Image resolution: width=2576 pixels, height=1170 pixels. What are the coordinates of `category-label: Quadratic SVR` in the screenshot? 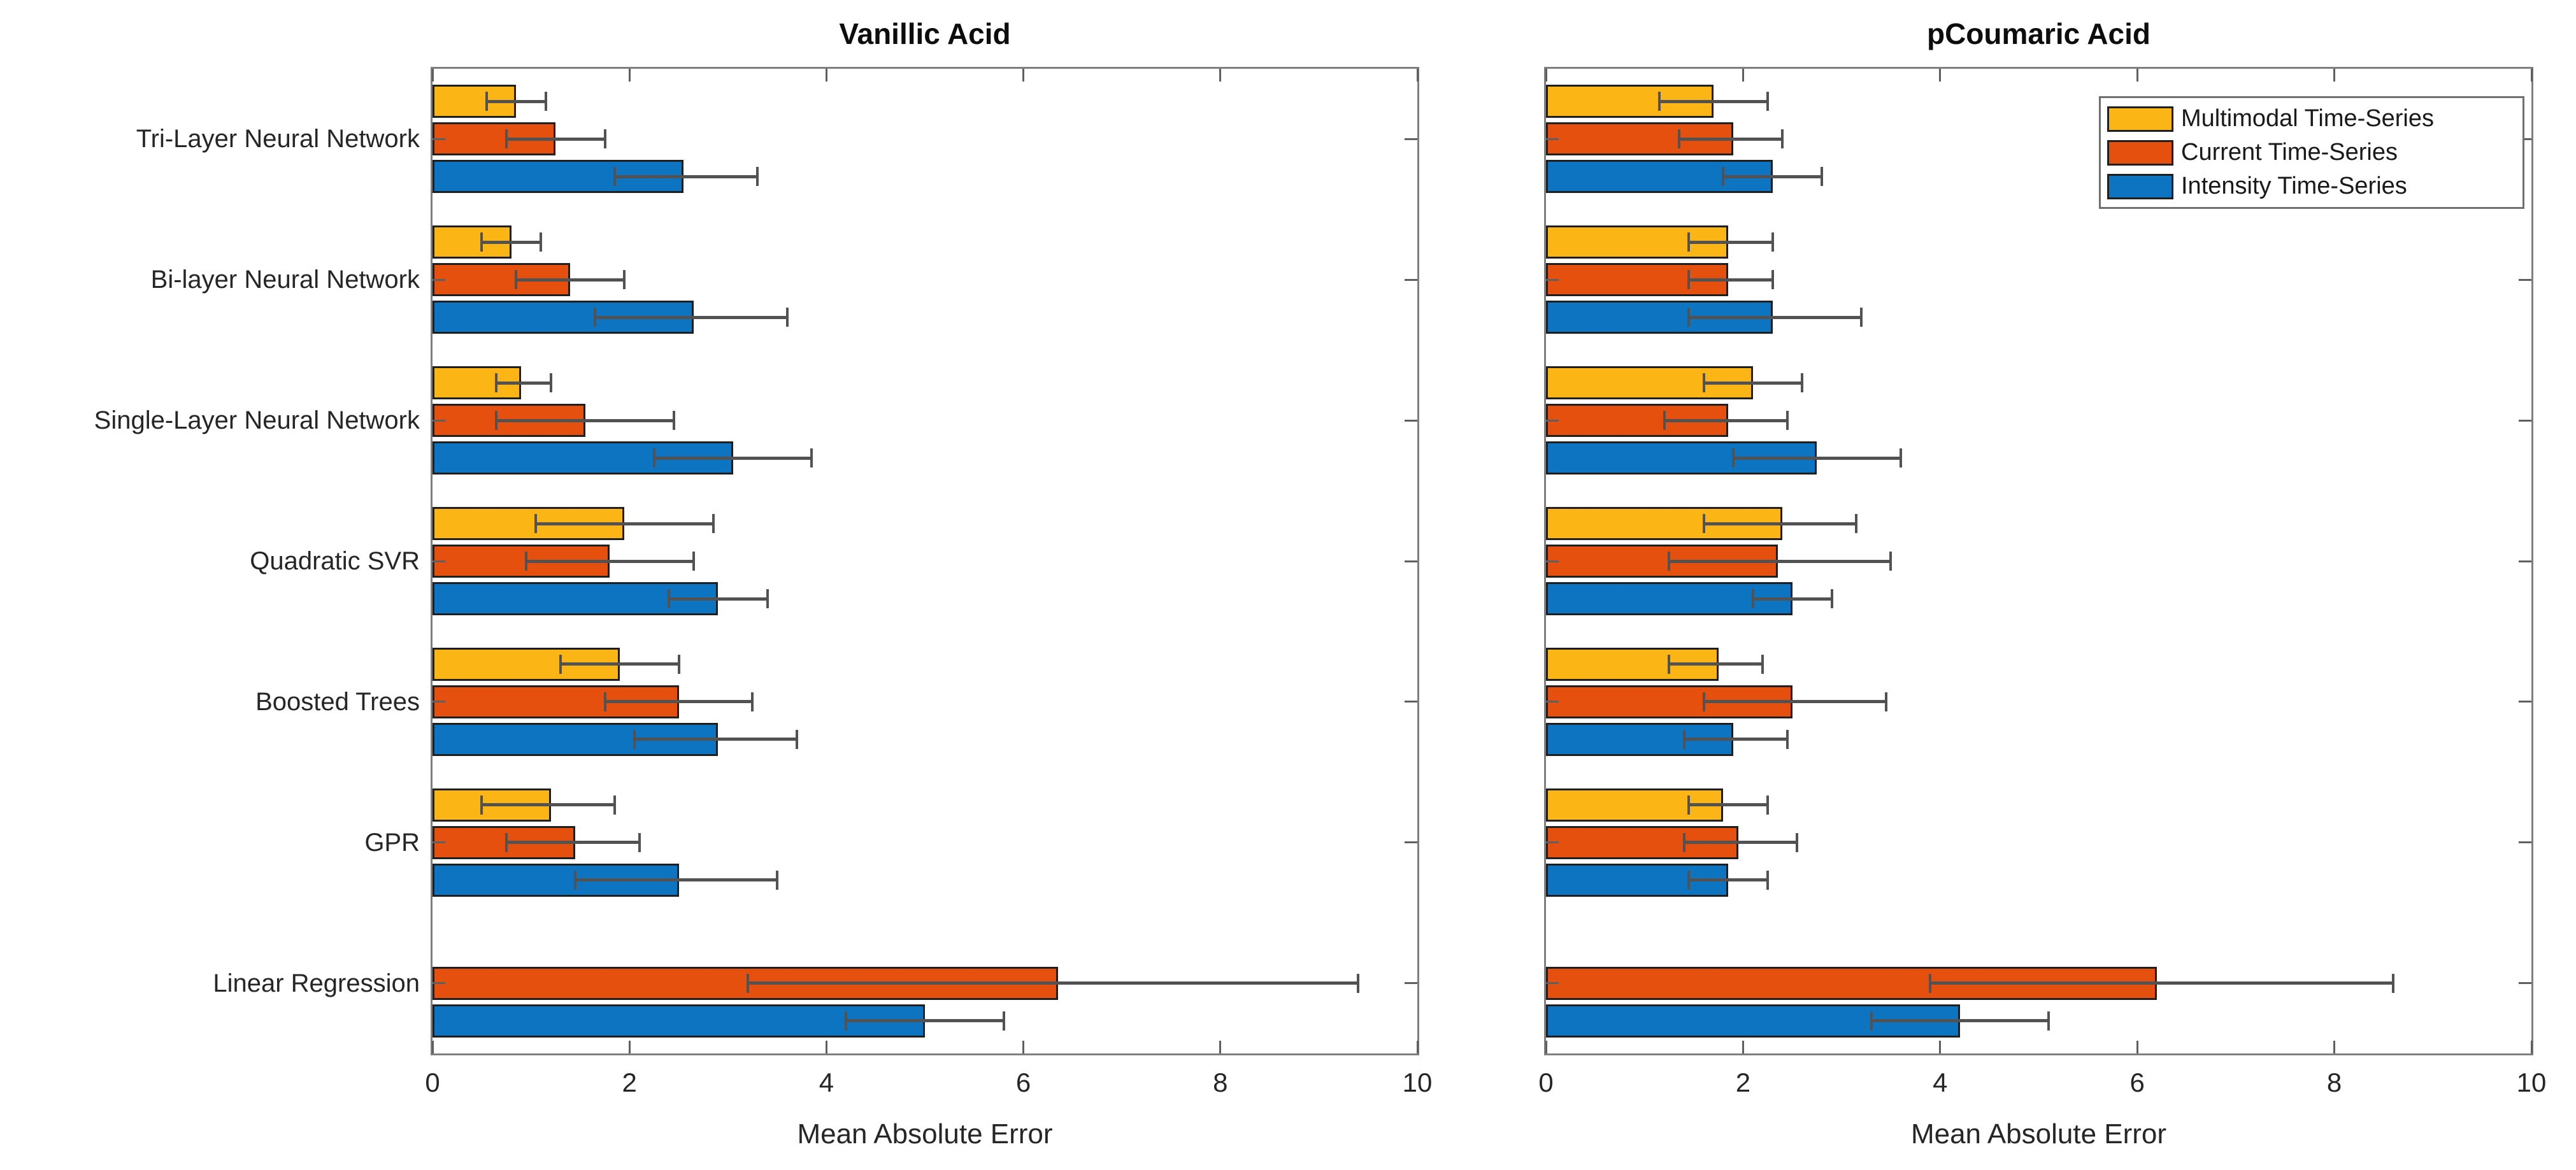 It's located at (335, 561).